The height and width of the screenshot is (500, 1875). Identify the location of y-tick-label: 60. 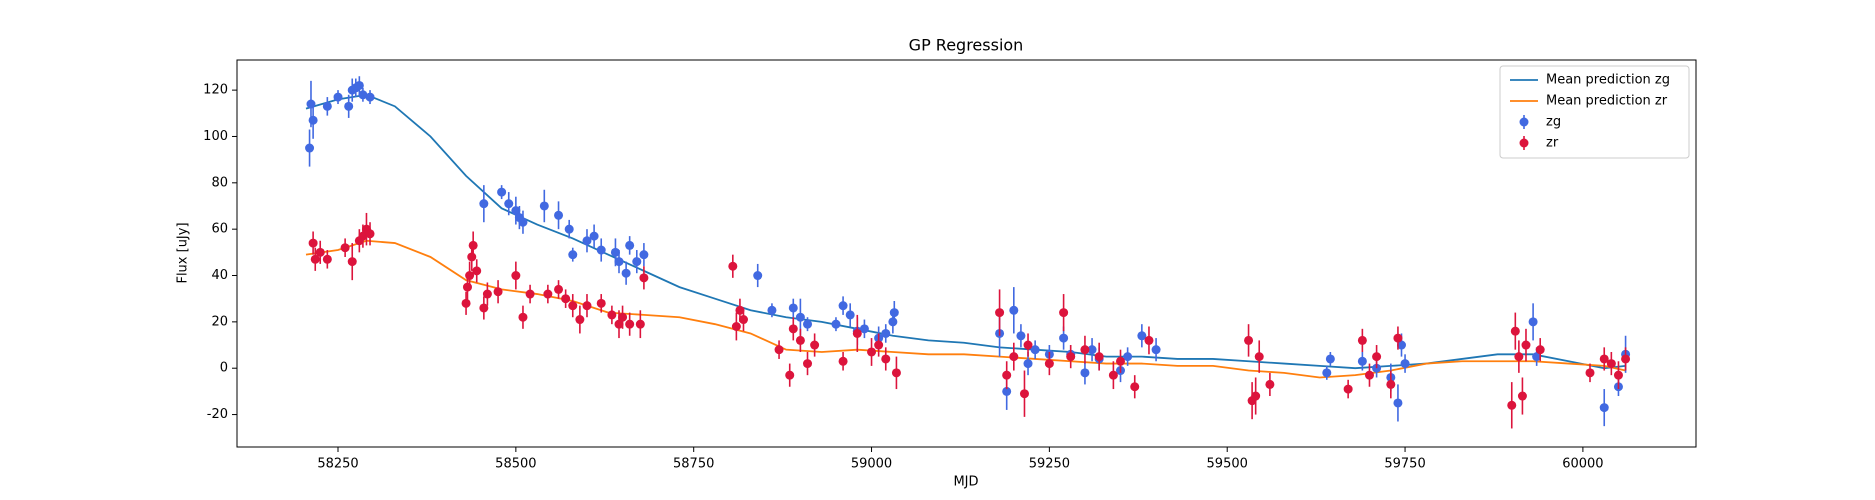
(219, 229).